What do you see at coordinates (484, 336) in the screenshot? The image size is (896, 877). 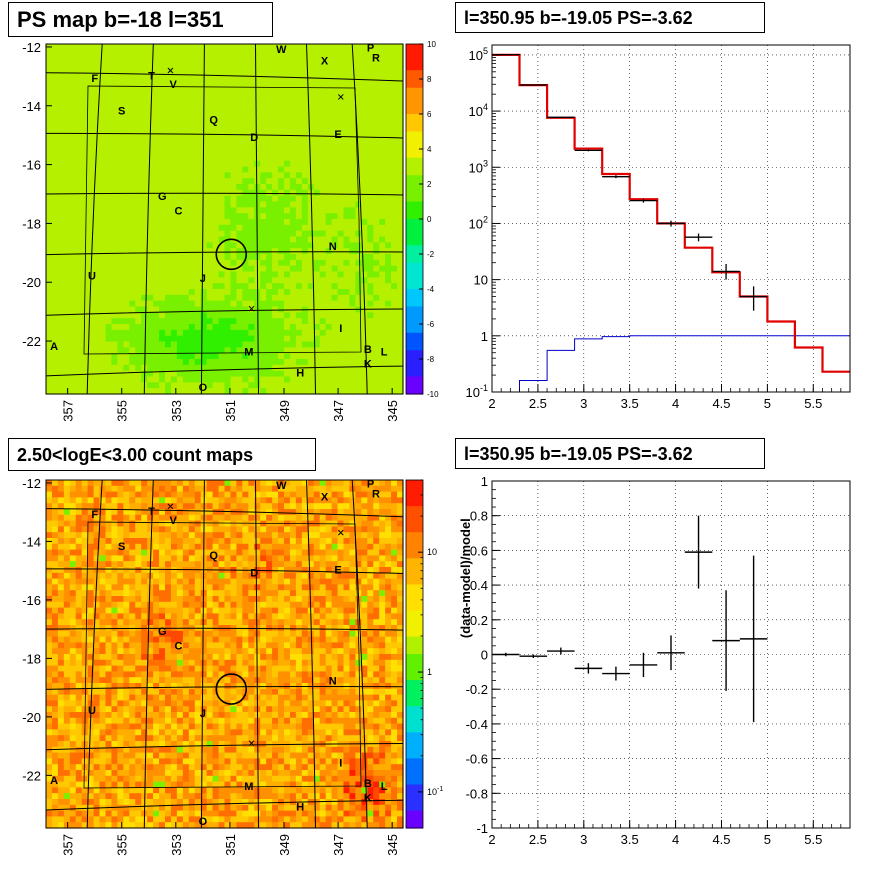 I see `spectrum-y-tick-label: 1` at bounding box center [484, 336].